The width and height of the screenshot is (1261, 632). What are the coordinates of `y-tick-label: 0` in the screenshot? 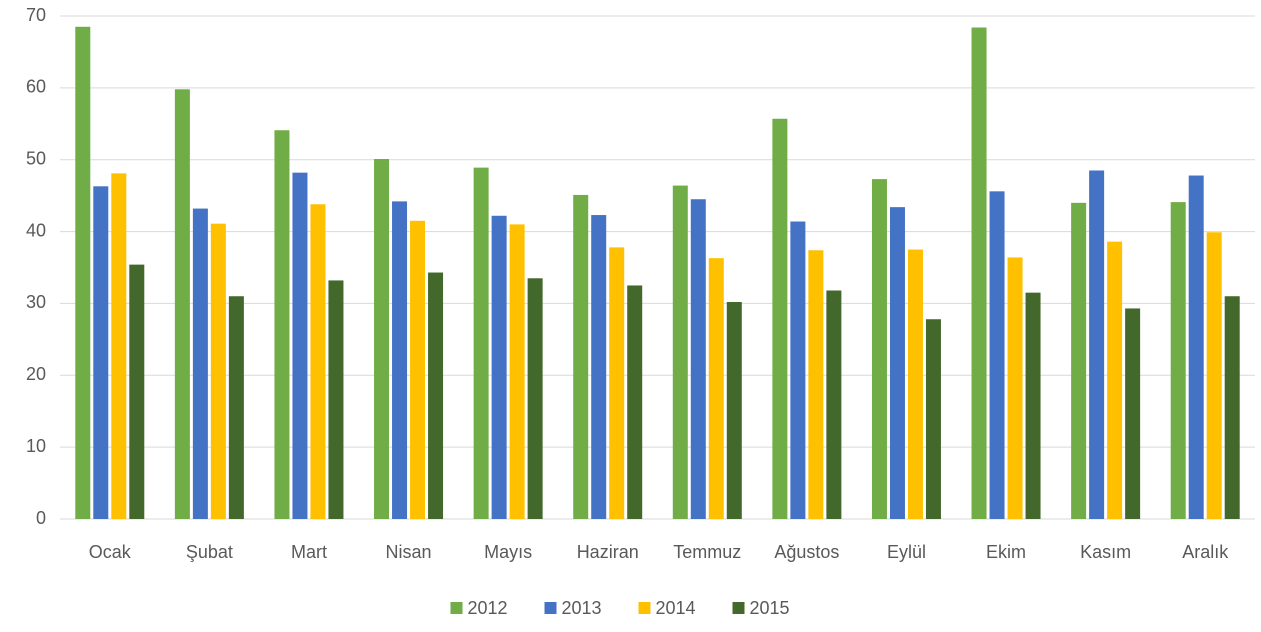 It's located at (41, 518).